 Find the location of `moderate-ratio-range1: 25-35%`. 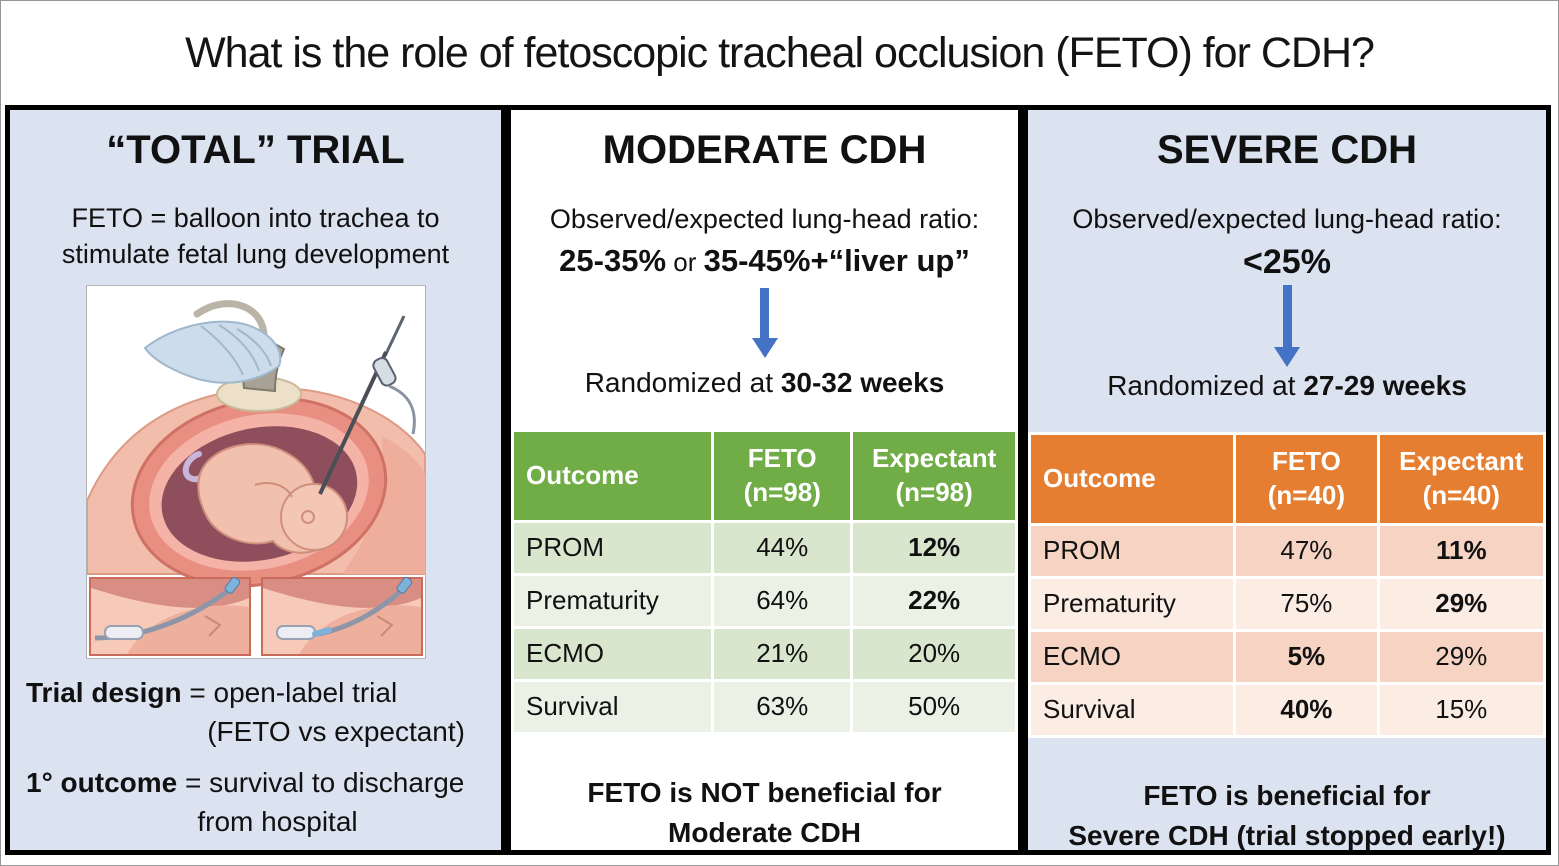

moderate-ratio-range1: 25-35% is located at coordinates (613, 260).